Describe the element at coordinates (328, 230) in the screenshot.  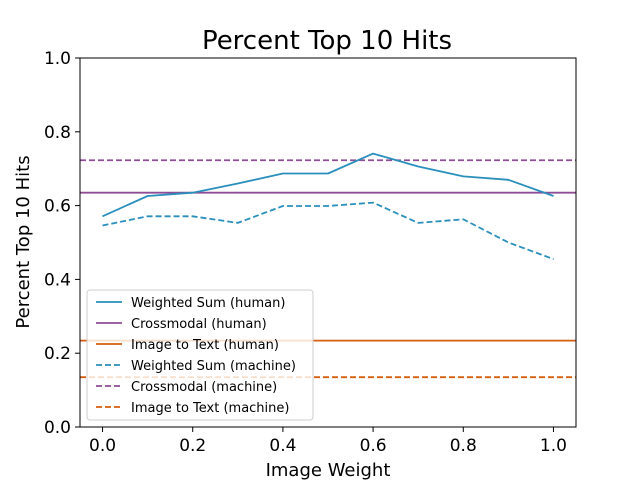
I see `series-weighted-sum-machine` at that location.